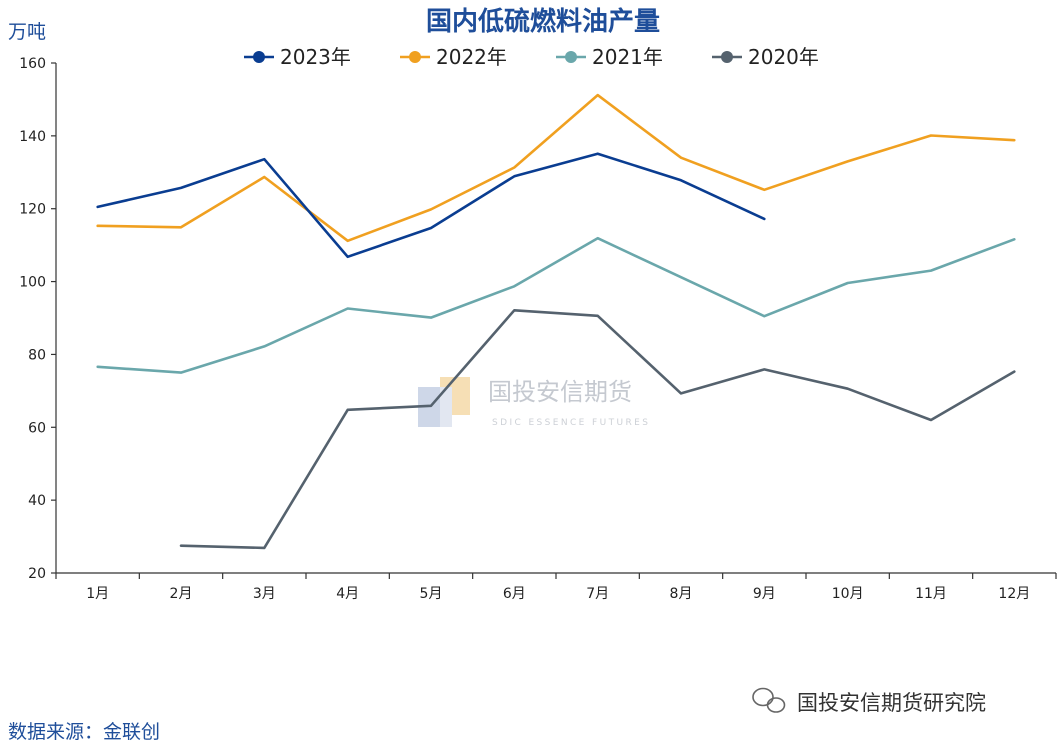  What do you see at coordinates (571, 423) in the screenshot?
I see `watermark-subtext: SDIC ESSENCE FUTURES` at bounding box center [571, 423].